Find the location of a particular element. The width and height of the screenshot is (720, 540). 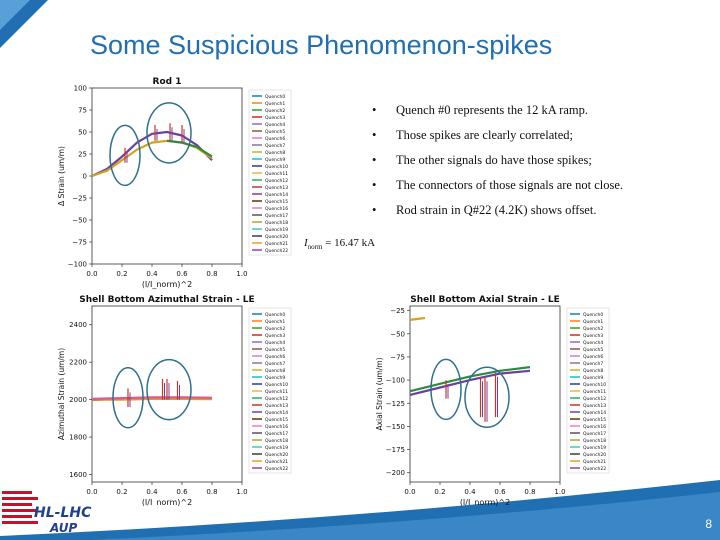

bottom-wave-decoration is located at coordinates (360, 510).